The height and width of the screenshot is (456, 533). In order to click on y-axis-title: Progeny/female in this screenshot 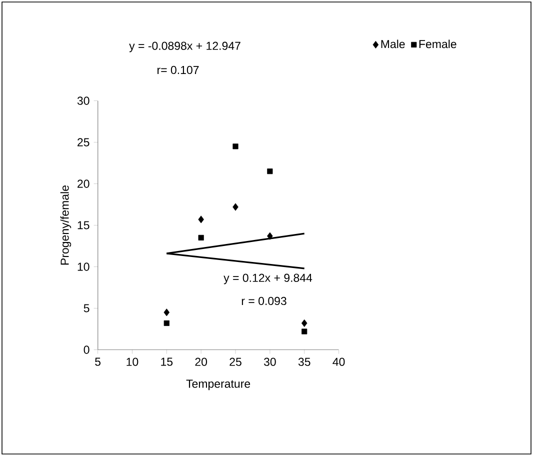, I will do `click(66, 225)`.